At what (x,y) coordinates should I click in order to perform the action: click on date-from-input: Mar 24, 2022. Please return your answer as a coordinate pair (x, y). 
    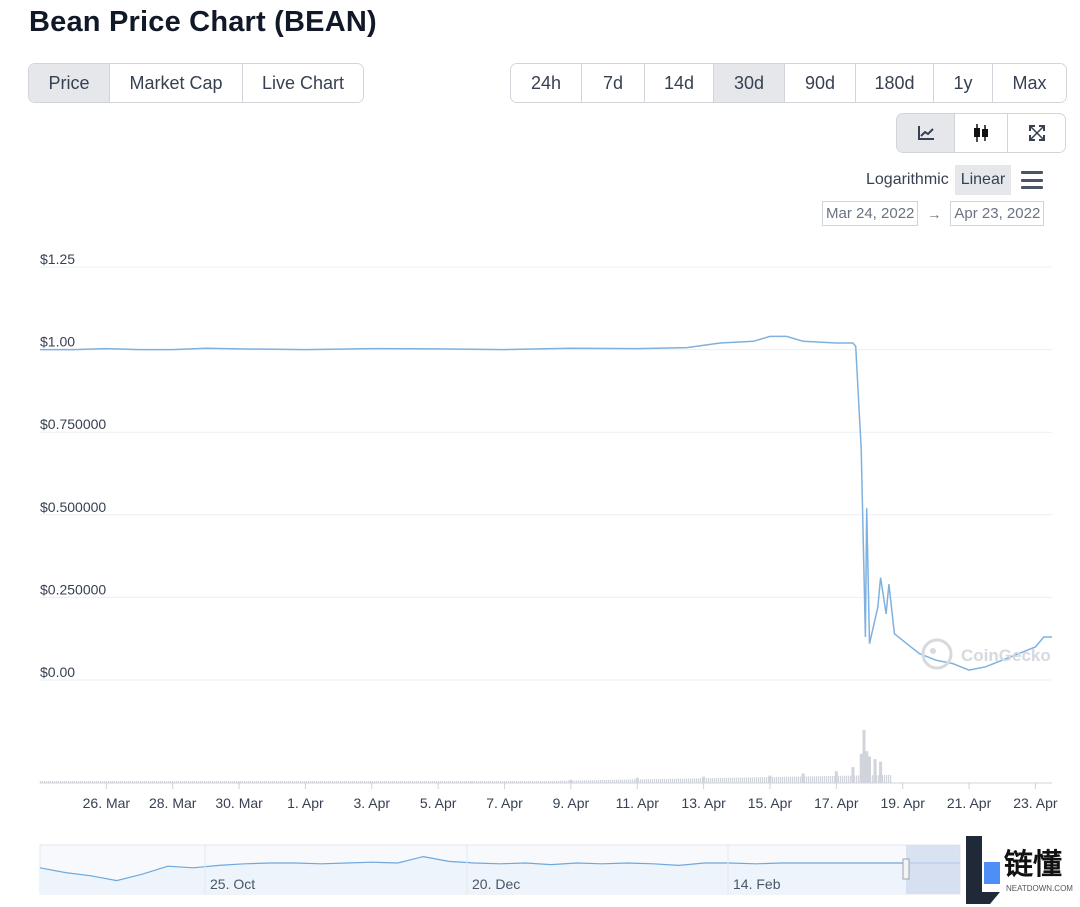
    Looking at the image, I should click on (870, 213).